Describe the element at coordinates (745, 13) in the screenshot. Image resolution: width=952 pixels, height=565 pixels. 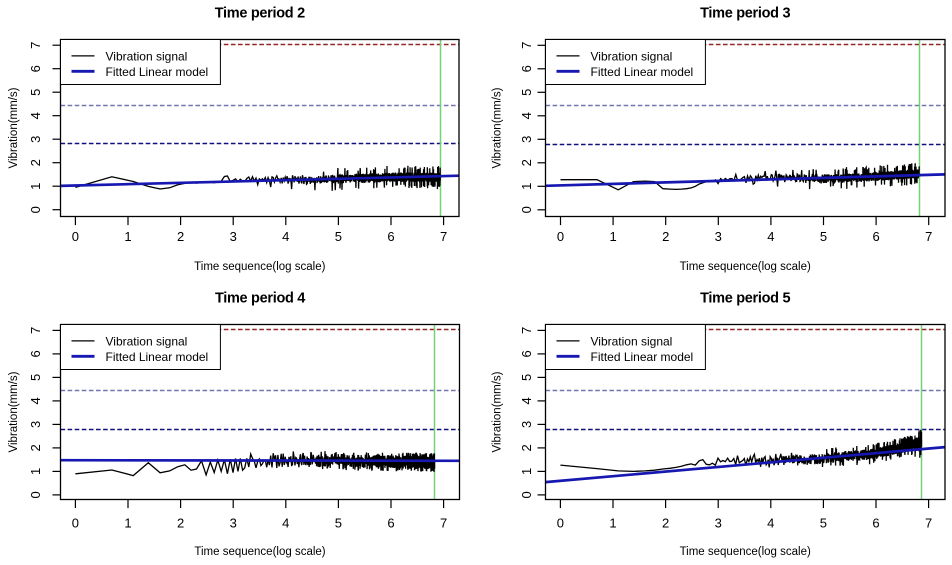
I see `svg-text: Time period 3` at that location.